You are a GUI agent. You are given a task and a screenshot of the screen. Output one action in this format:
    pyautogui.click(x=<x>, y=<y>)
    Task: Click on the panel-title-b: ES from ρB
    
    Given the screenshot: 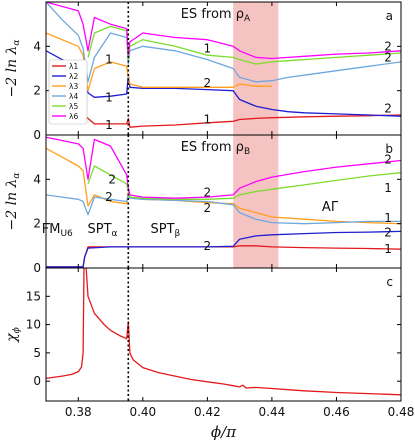 What is the action you would take?
    pyautogui.click(x=215, y=148)
    